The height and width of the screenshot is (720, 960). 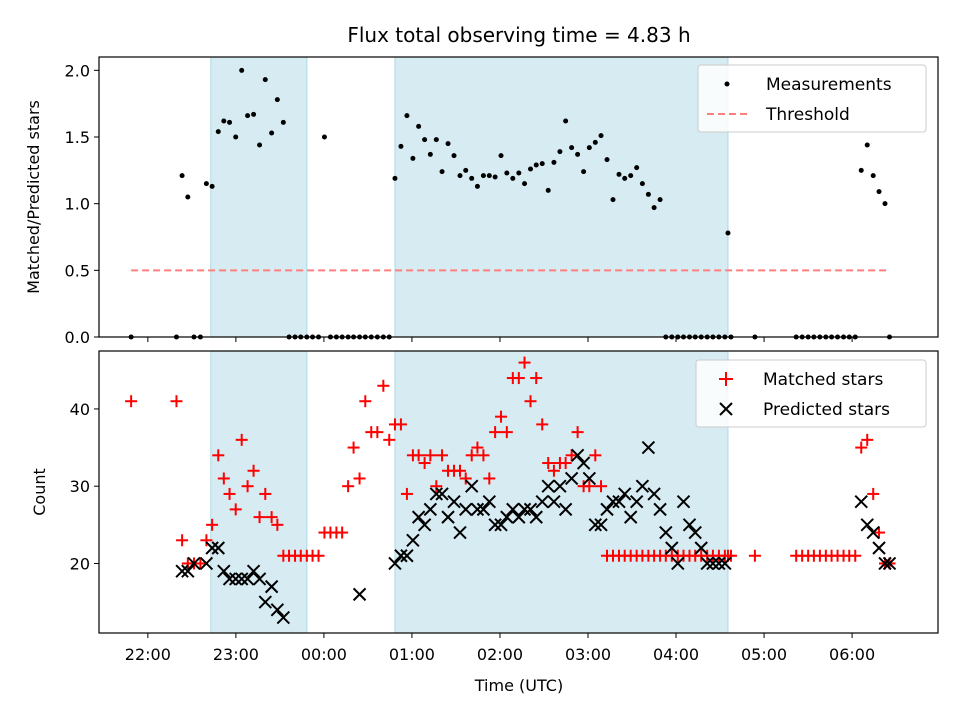 I want to click on bottom-x-tick-label: 04:00, so click(x=676, y=654).